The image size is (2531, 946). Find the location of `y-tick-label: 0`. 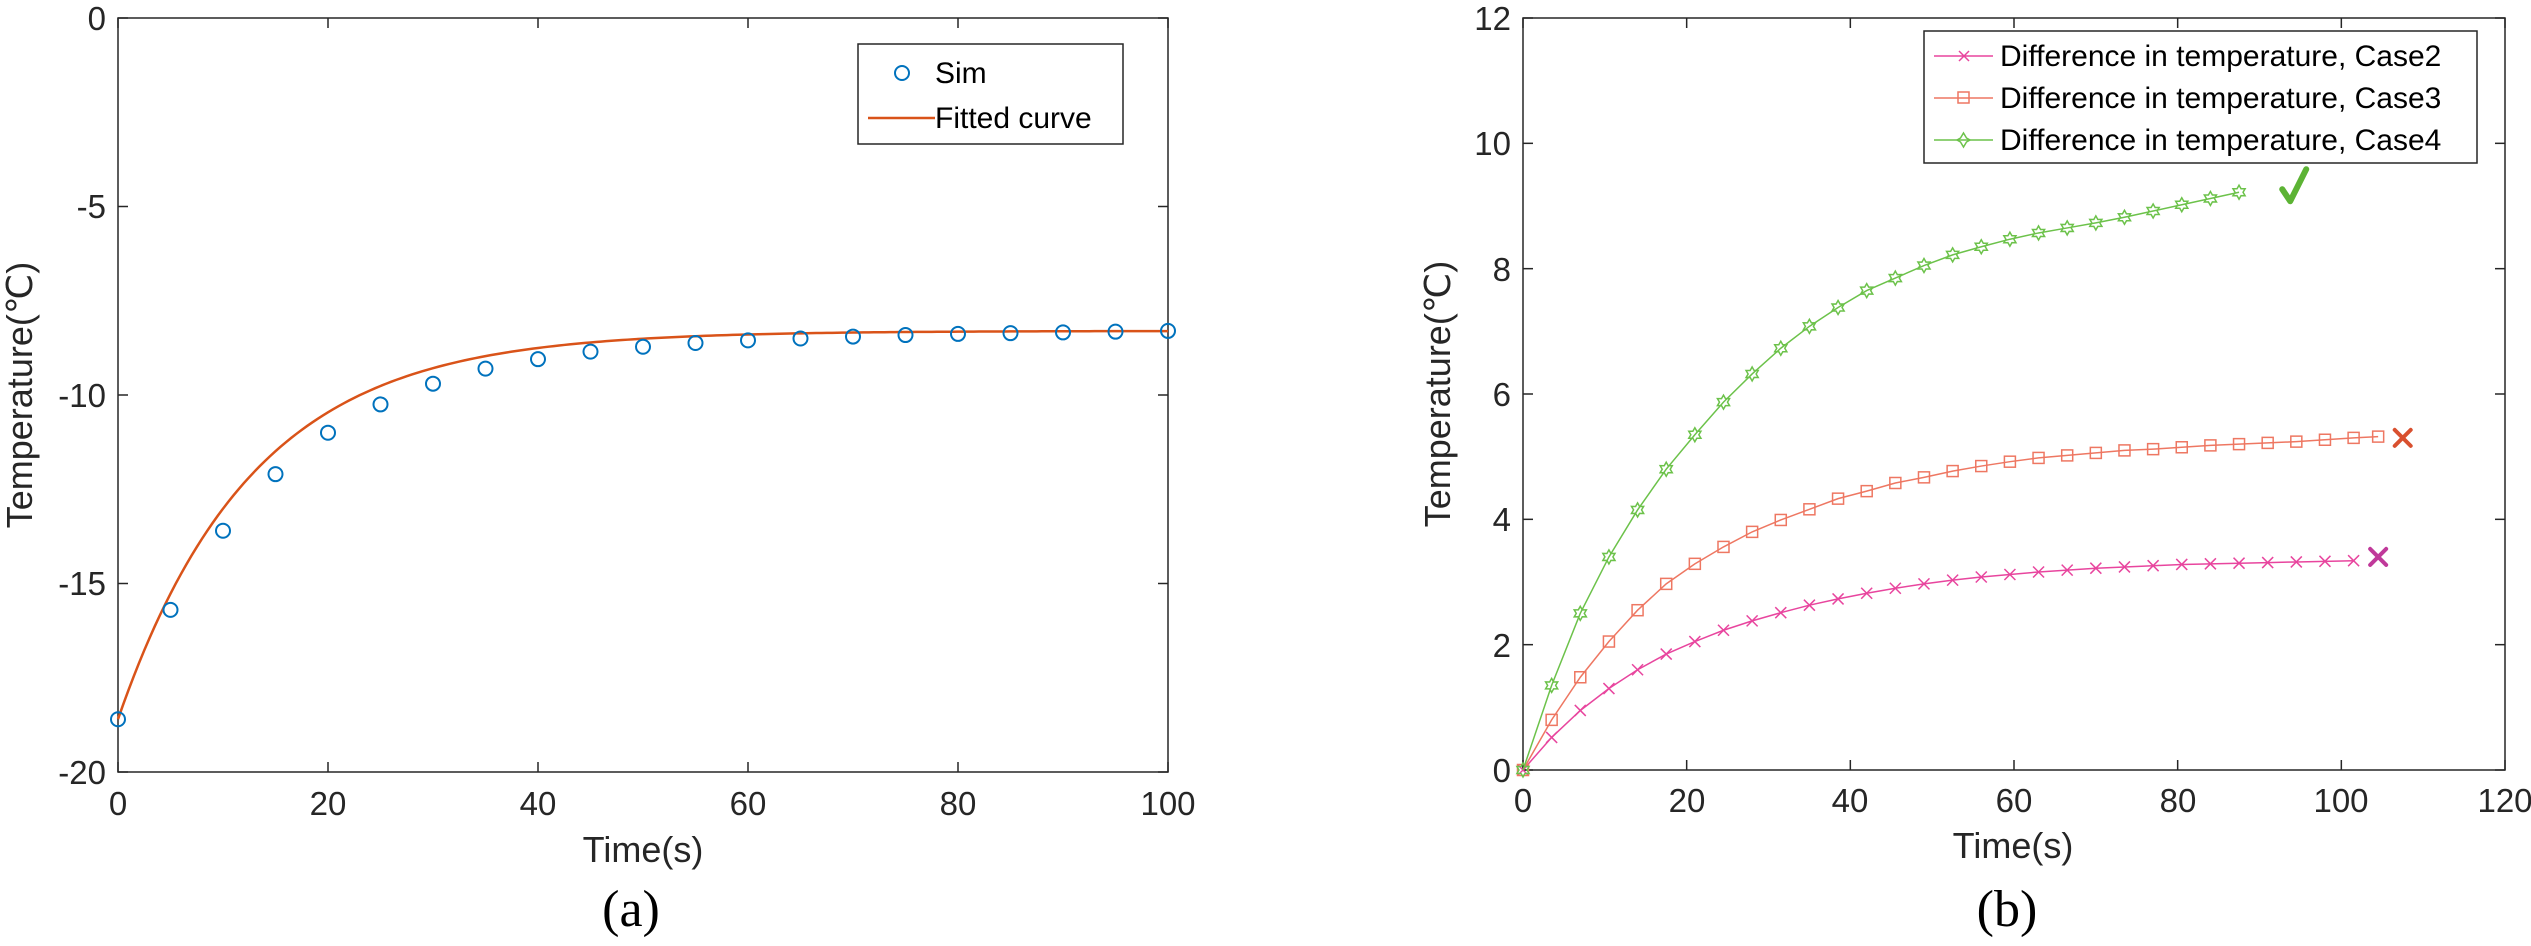

y-tick-label: 0 is located at coordinates (97, 18).